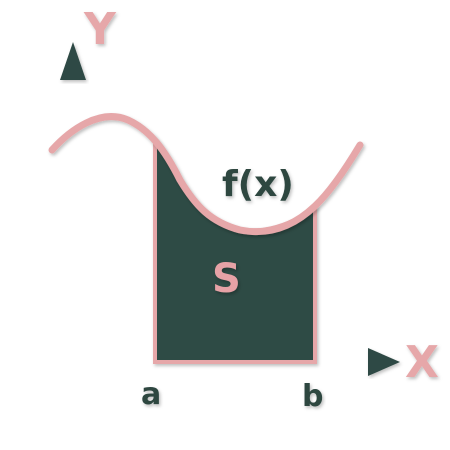 The image size is (450, 450). What do you see at coordinates (151, 394) in the screenshot?
I see `lower-bound-label: a` at bounding box center [151, 394].